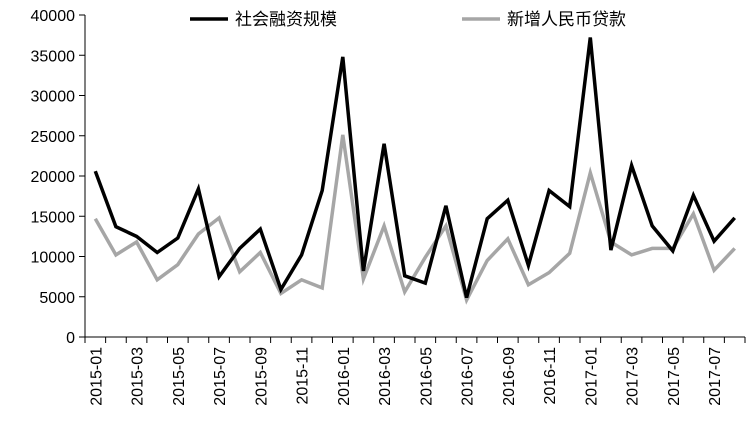 The height and width of the screenshot is (444, 749). What do you see at coordinates (53, 16) in the screenshot?
I see `y-tick-label: 40000` at bounding box center [53, 16].